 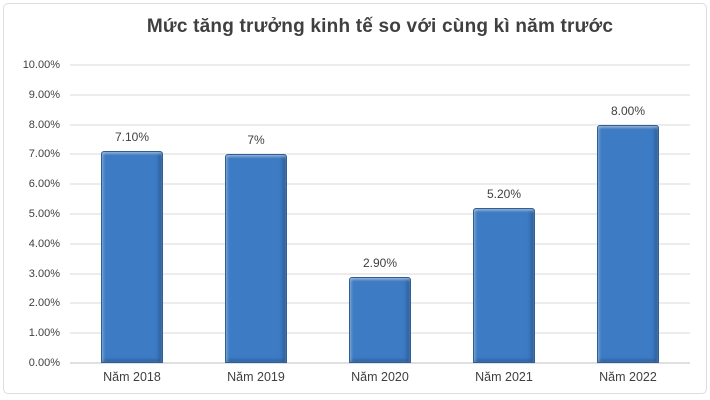 I want to click on x-tick-label: Năm 2019, so click(x=256, y=377).